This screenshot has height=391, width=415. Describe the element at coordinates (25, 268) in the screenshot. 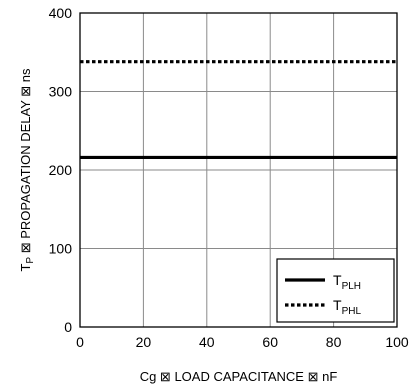

I see `y-axis-title-main: T` at that location.